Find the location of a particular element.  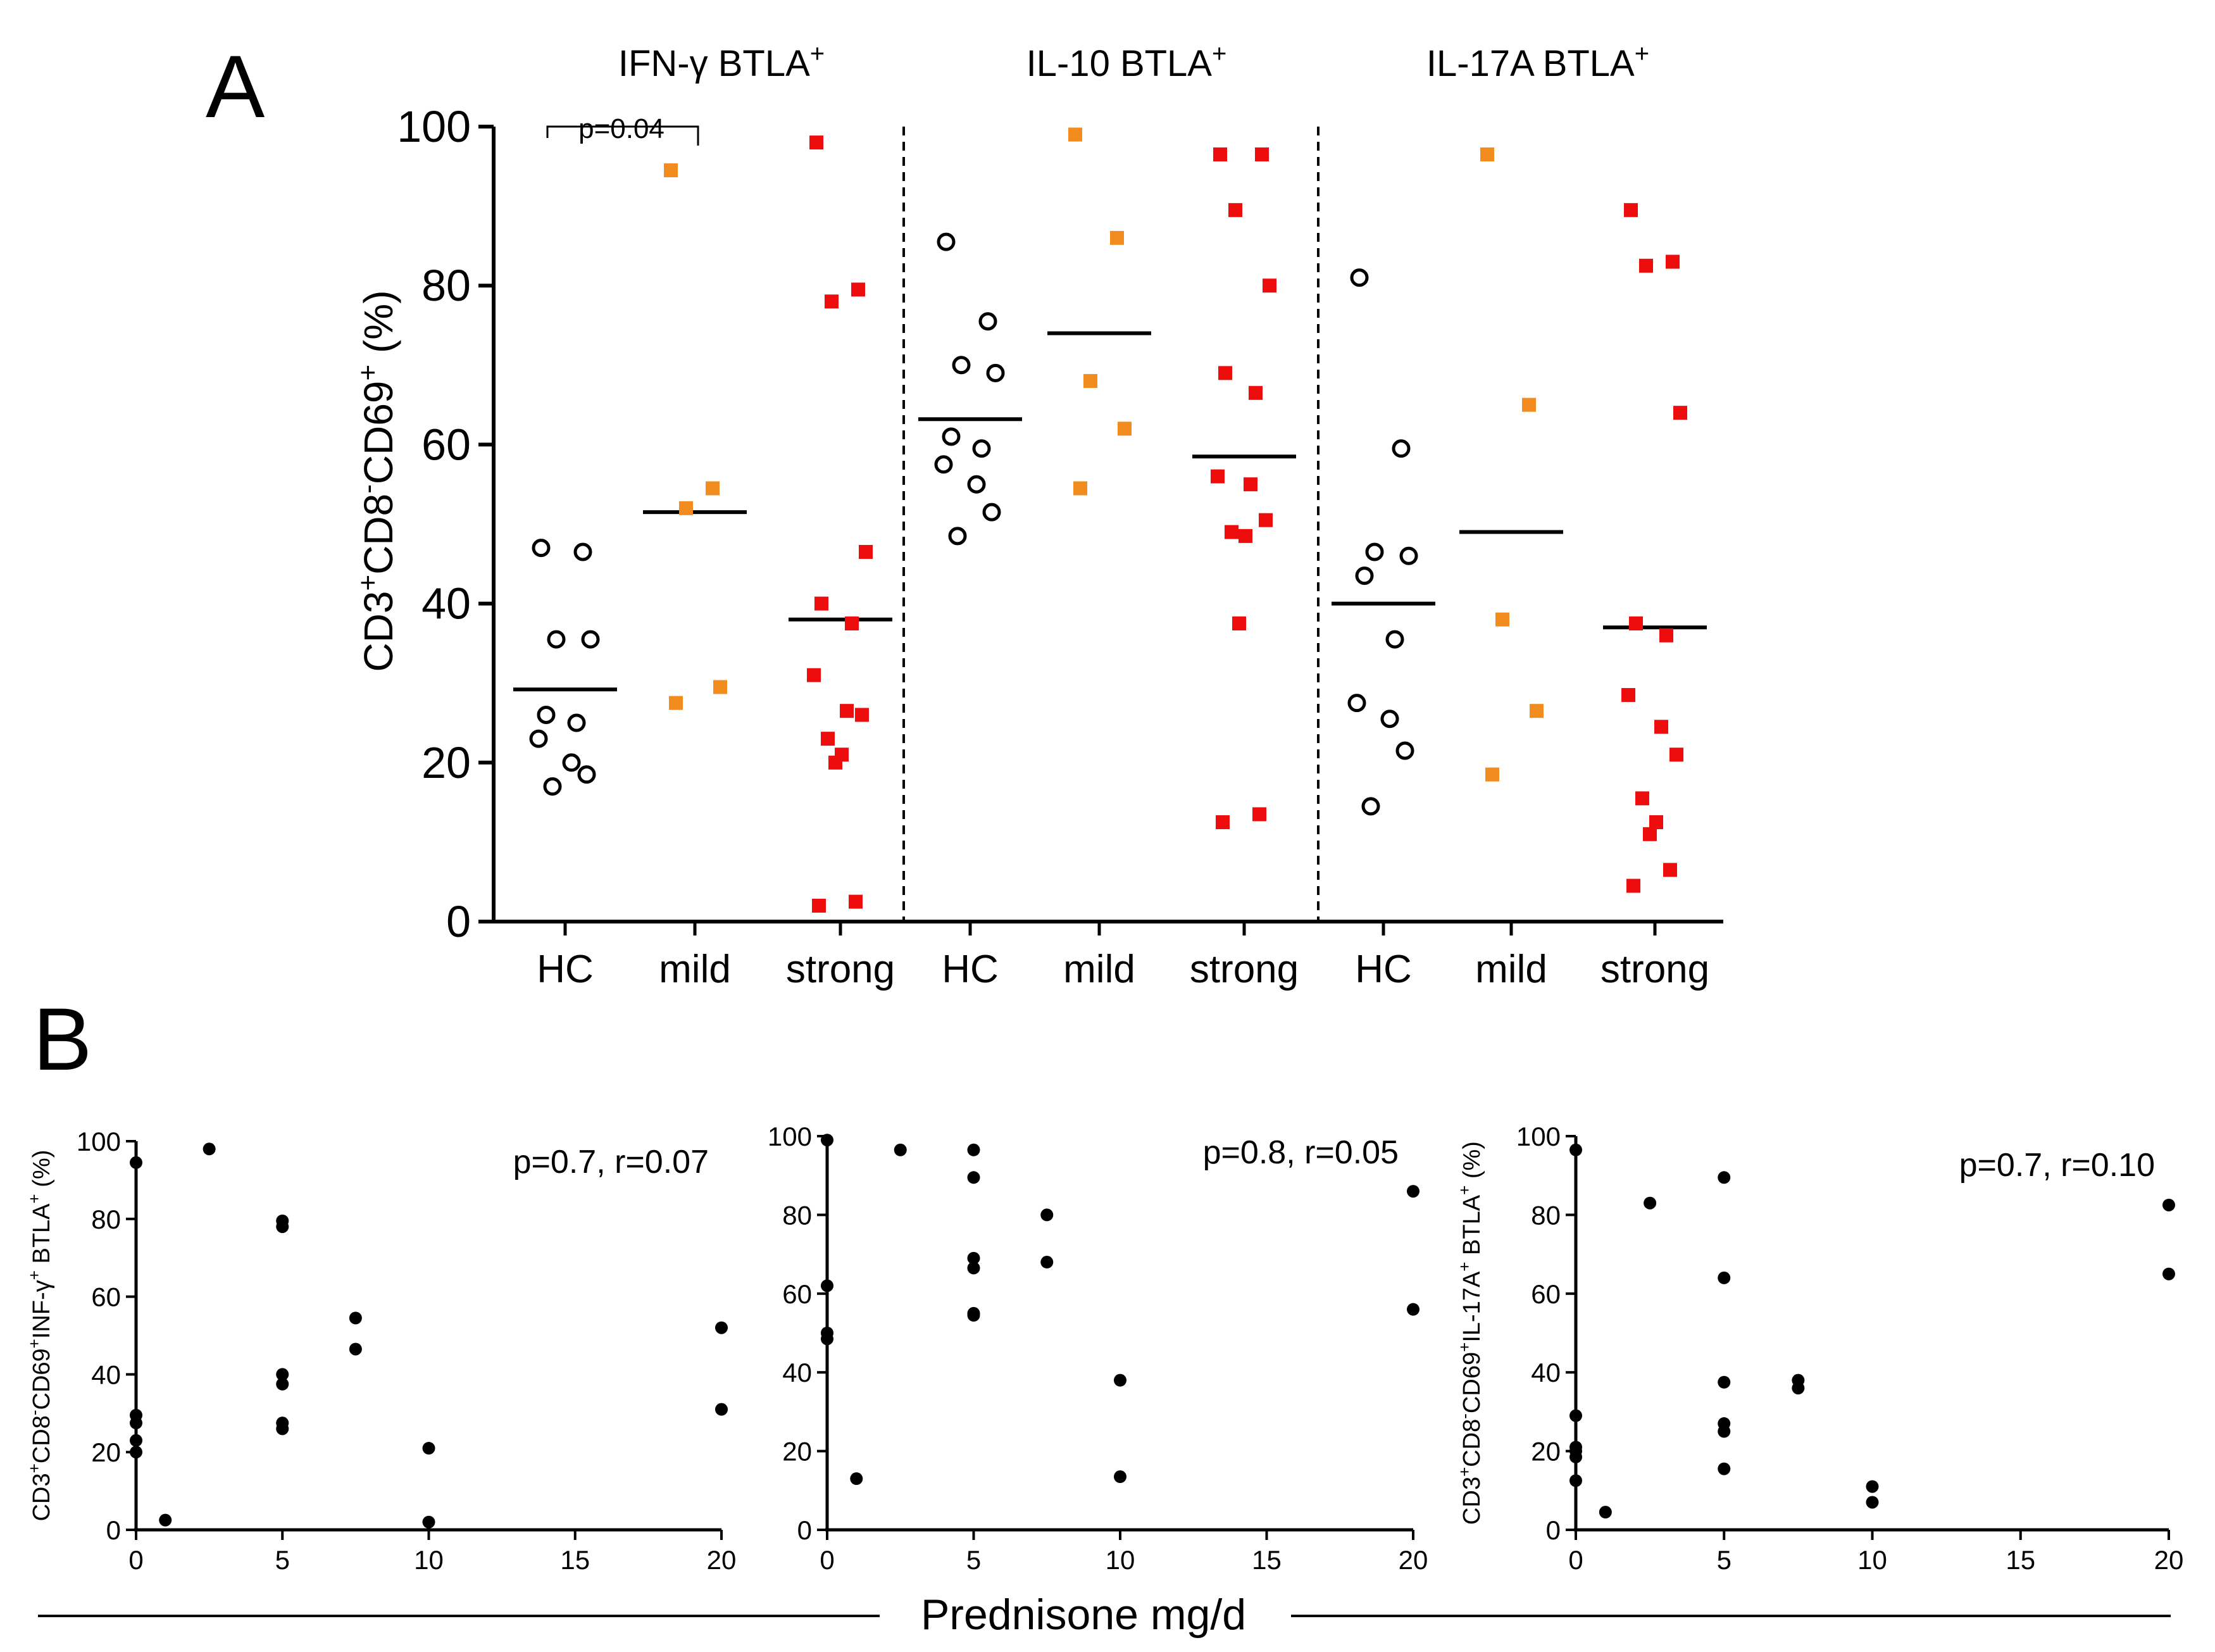

group-title-main: IL-17A BTLA is located at coordinates (1531, 63).